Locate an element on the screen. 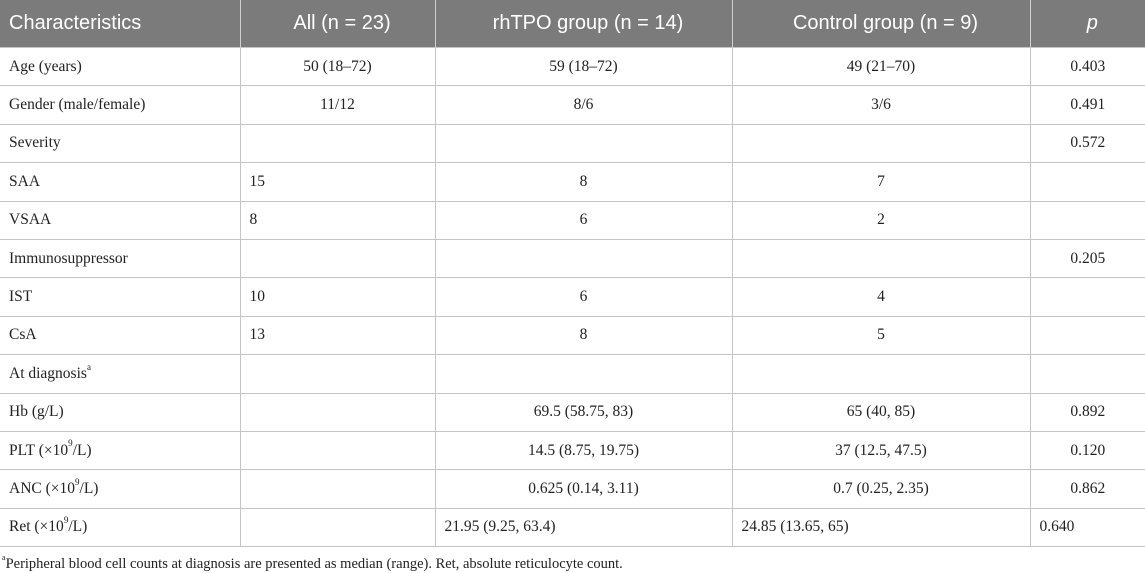  row-label-text: At diagnosis is located at coordinates (48, 373).